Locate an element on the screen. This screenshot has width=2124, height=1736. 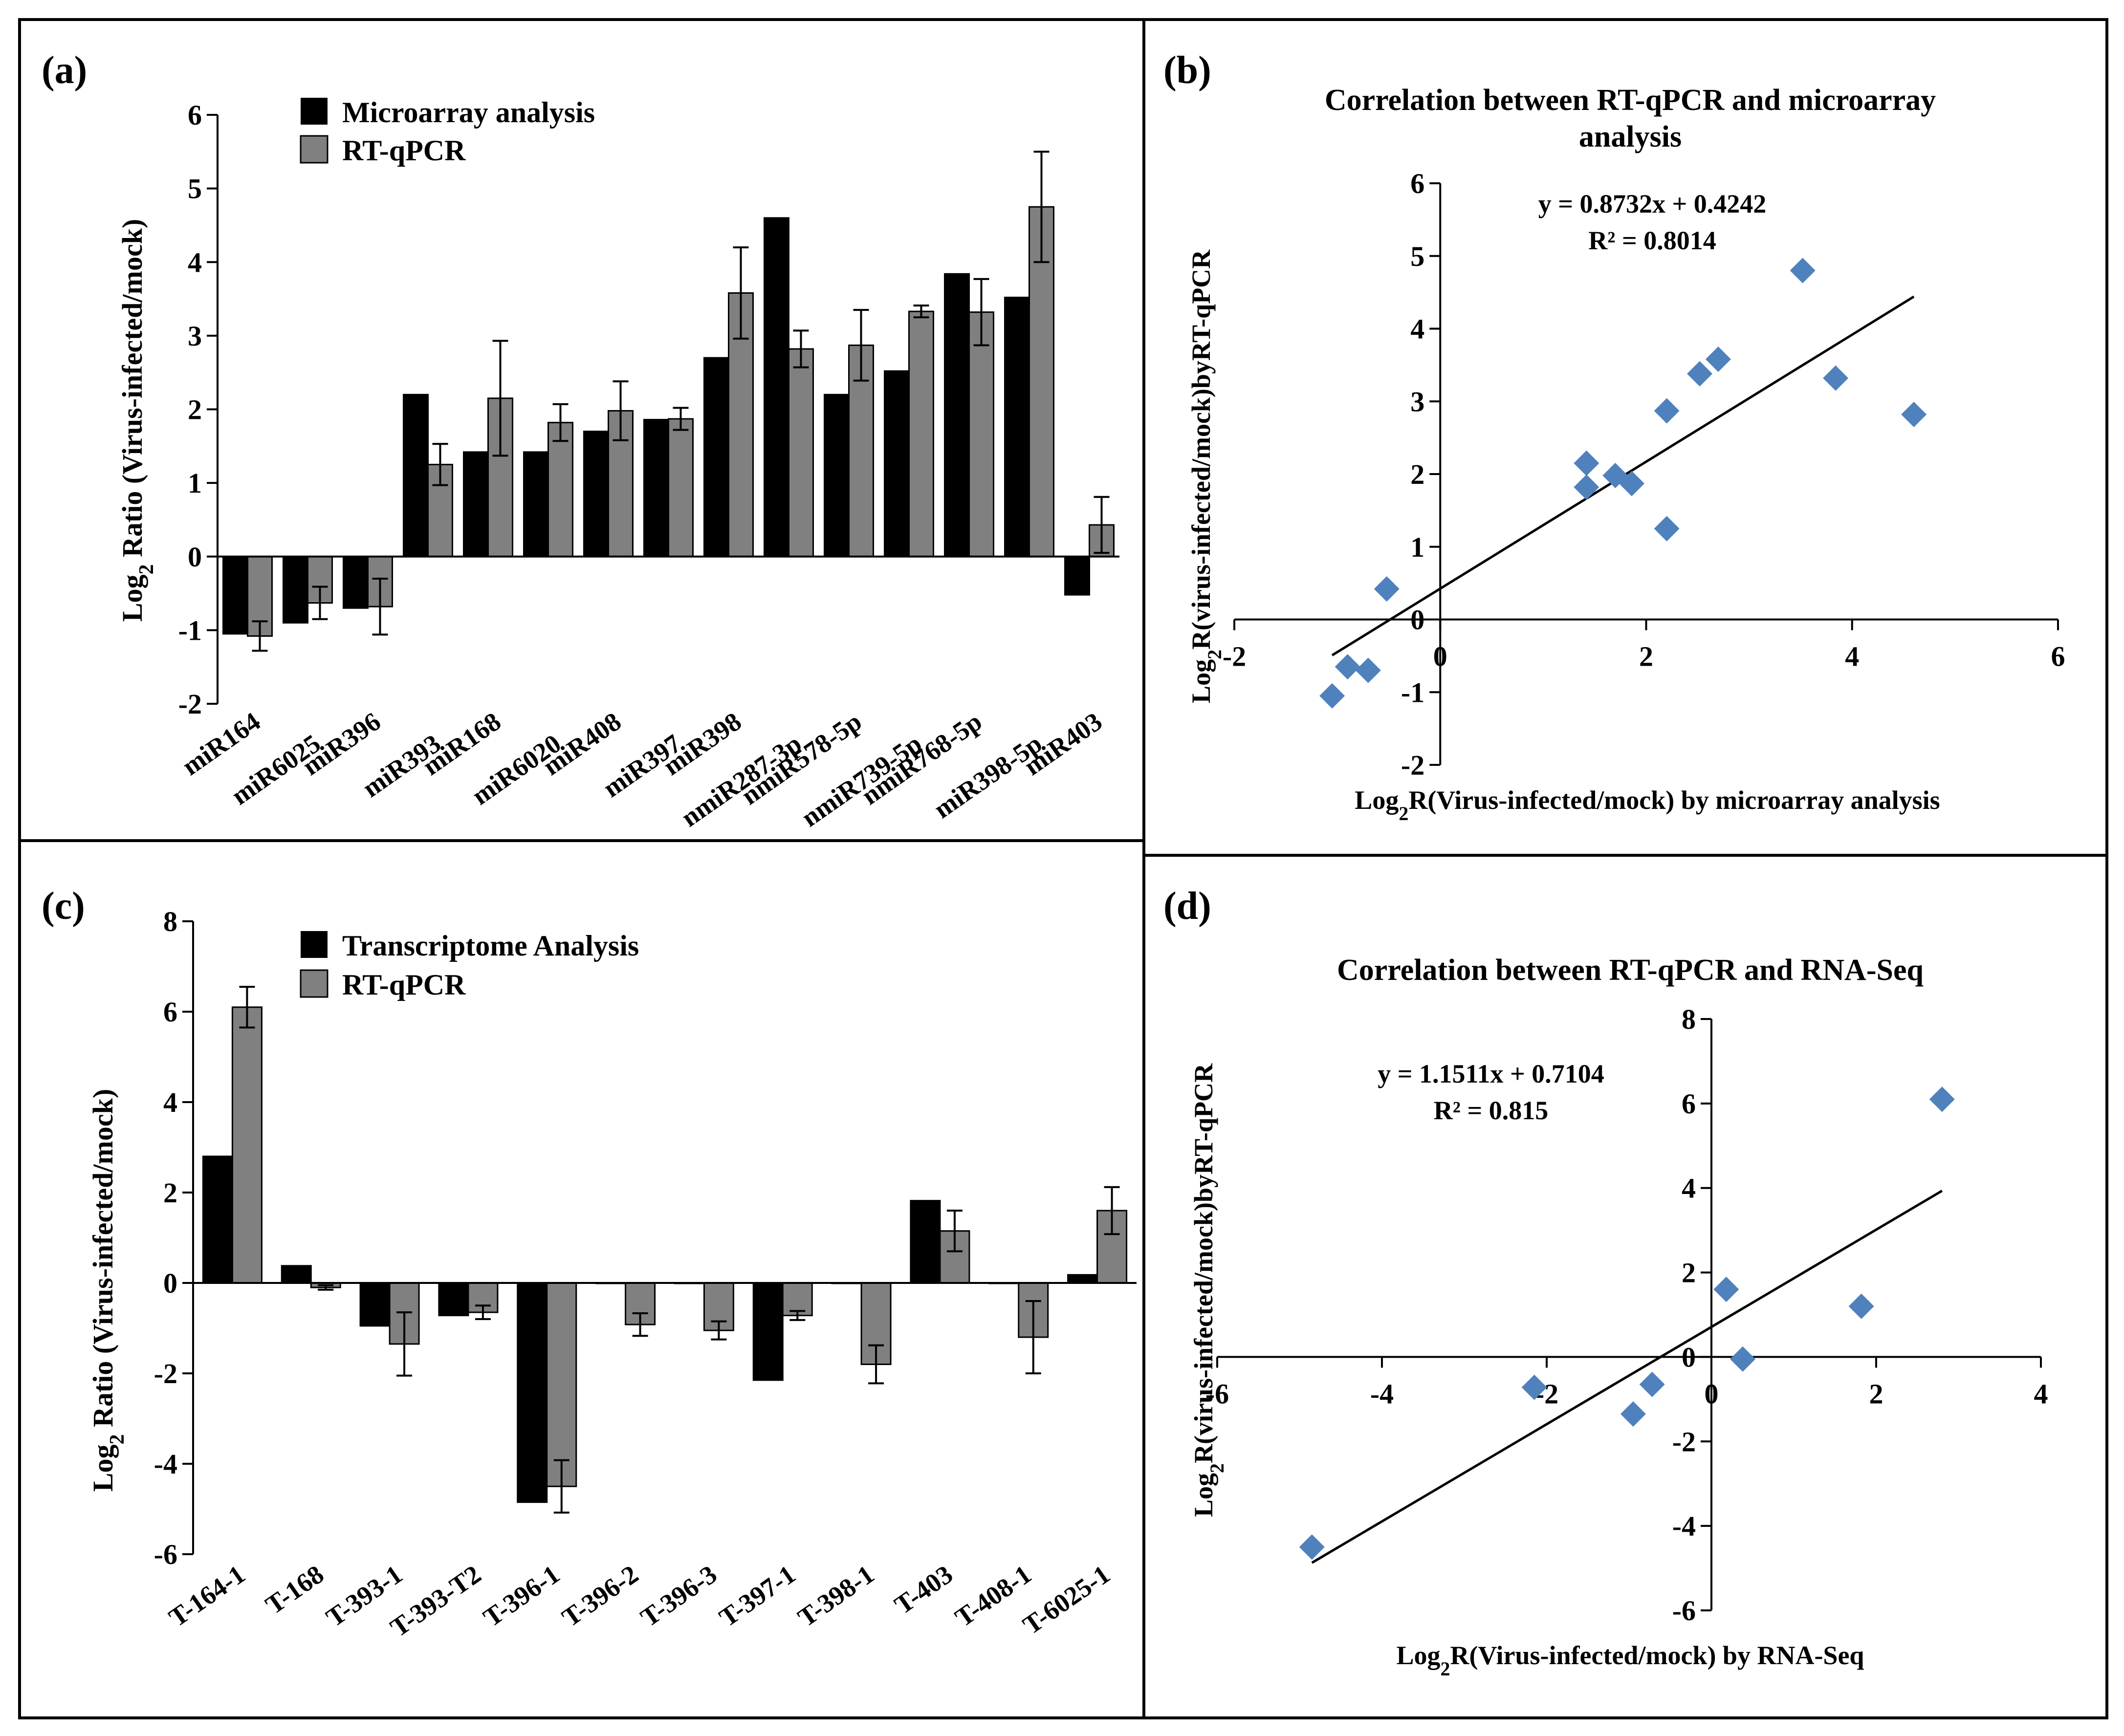
x-category-label: T-6025-1 is located at coordinates (1067, 1600).